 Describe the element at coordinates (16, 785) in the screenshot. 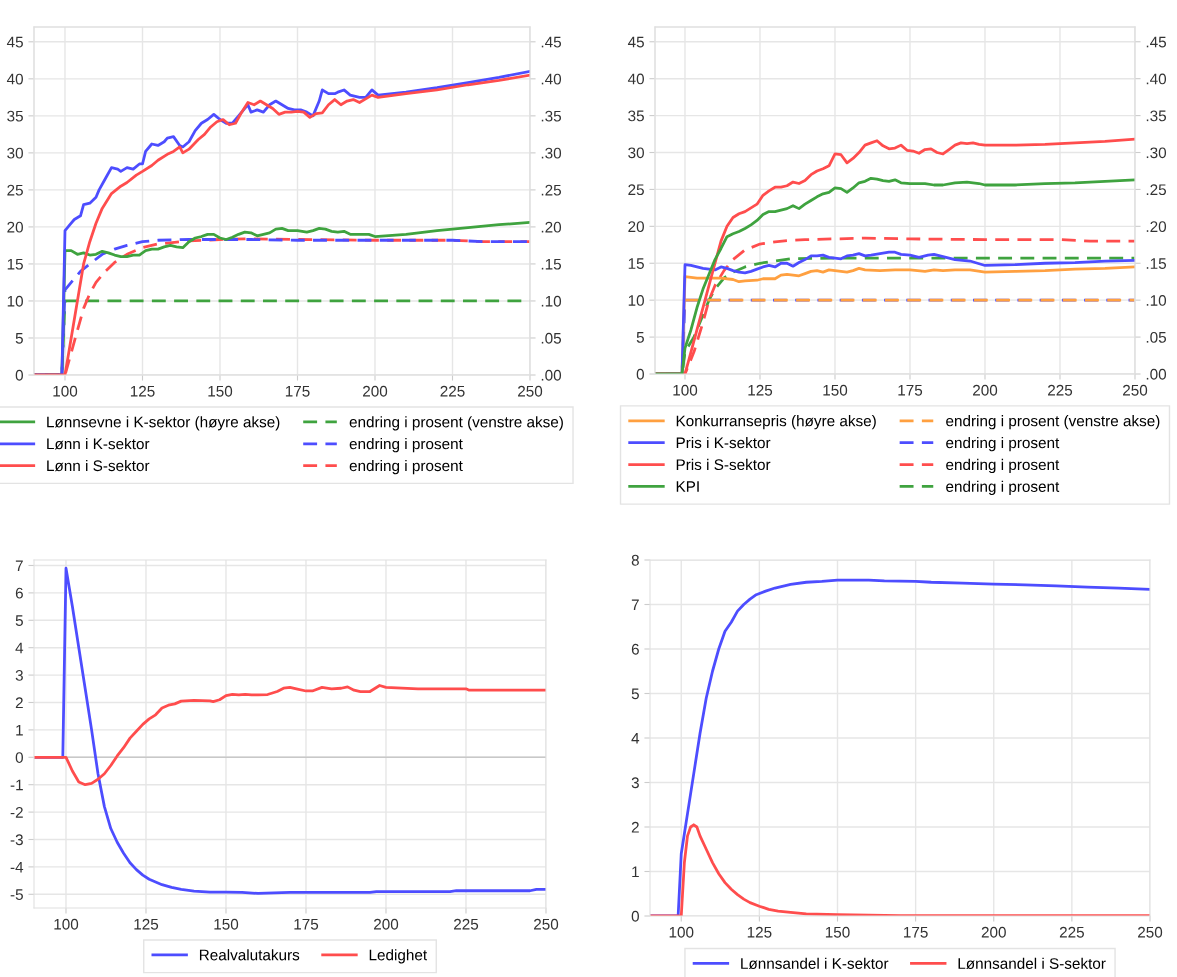

I see `y-tick-label: -1` at that location.